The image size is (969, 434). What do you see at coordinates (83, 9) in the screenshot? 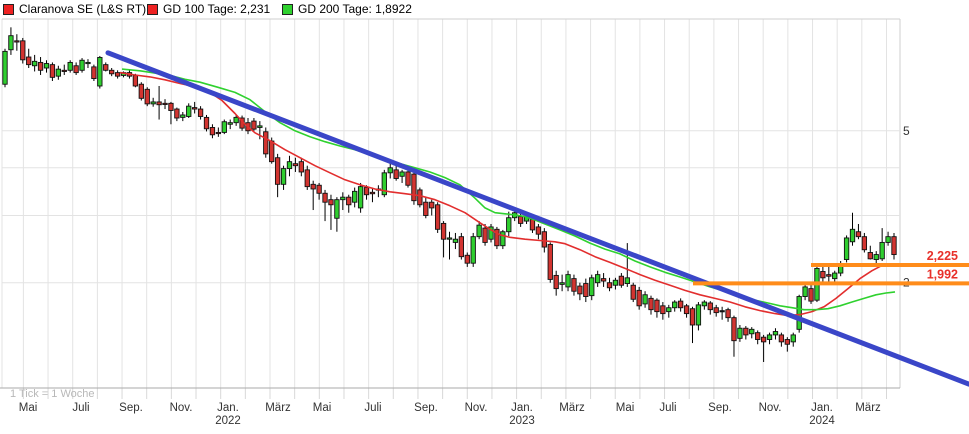
I see `legend-instrument-label: Claranova SE (L&S RT)` at bounding box center [83, 9].